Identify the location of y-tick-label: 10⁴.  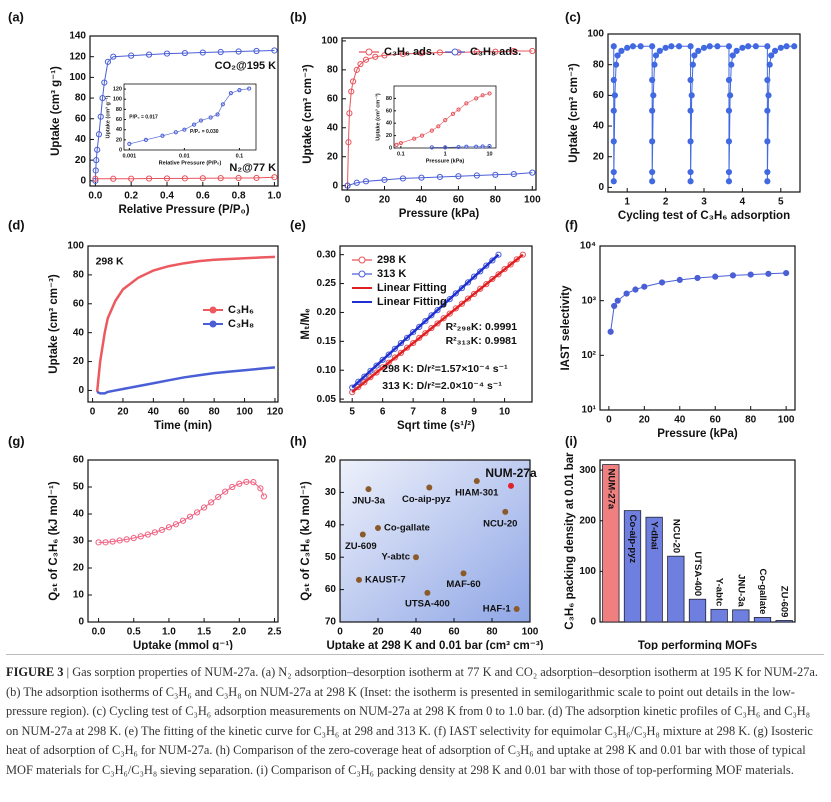
(588, 246).